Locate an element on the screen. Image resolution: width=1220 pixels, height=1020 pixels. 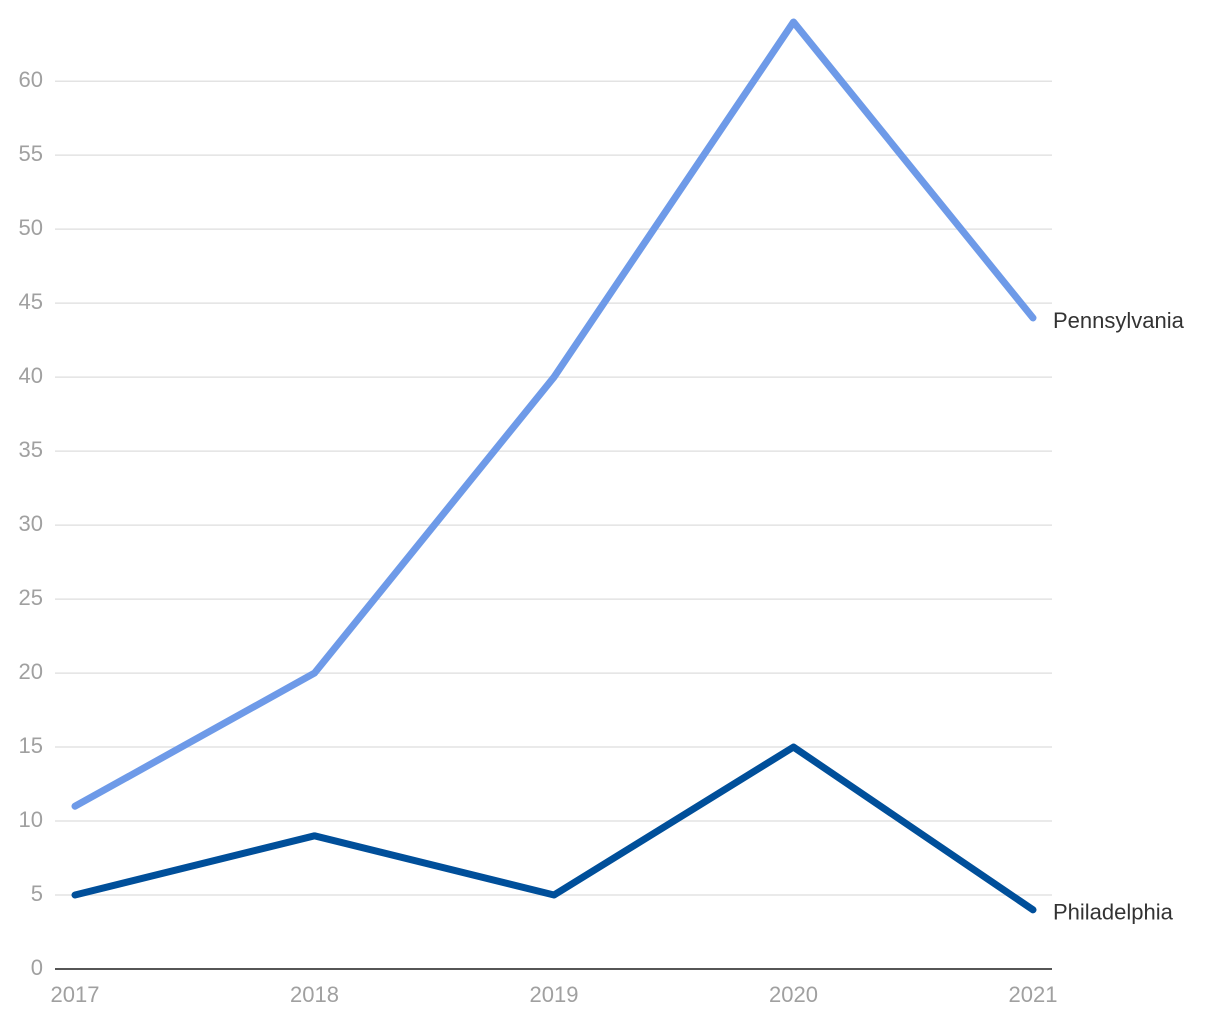
y-tick-label: 25 is located at coordinates (31, 597).